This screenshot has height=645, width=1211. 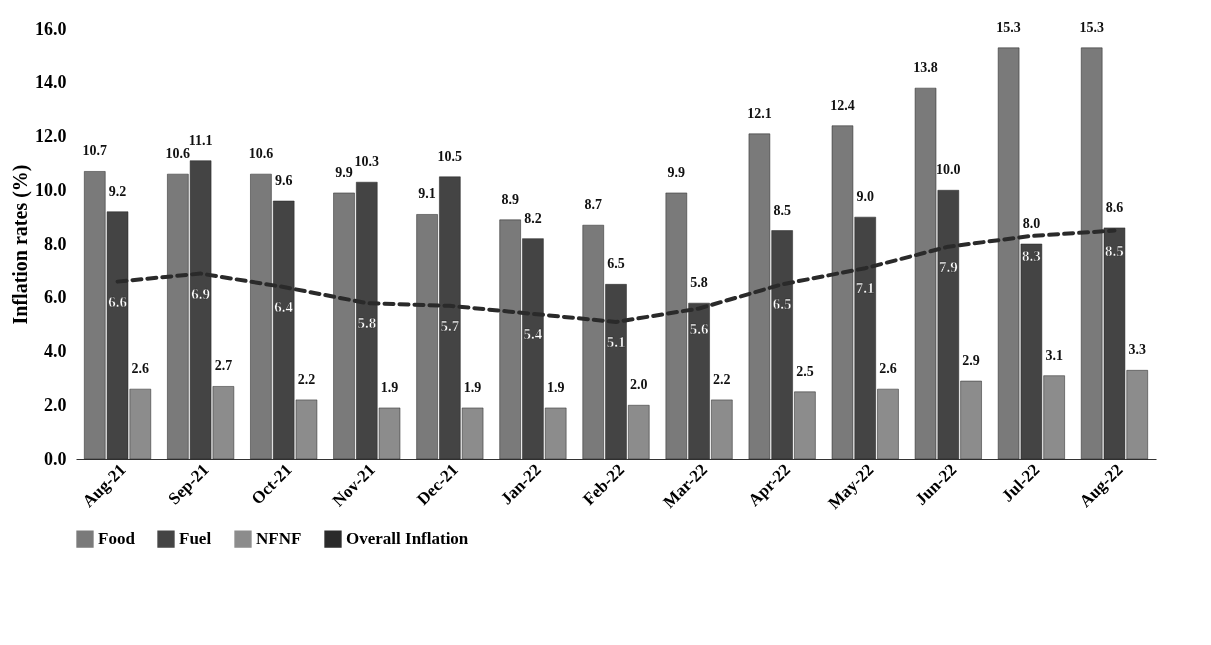 What do you see at coordinates (200, 140) in the screenshot?
I see `data-label: 11.1` at bounding box center [200, 140].